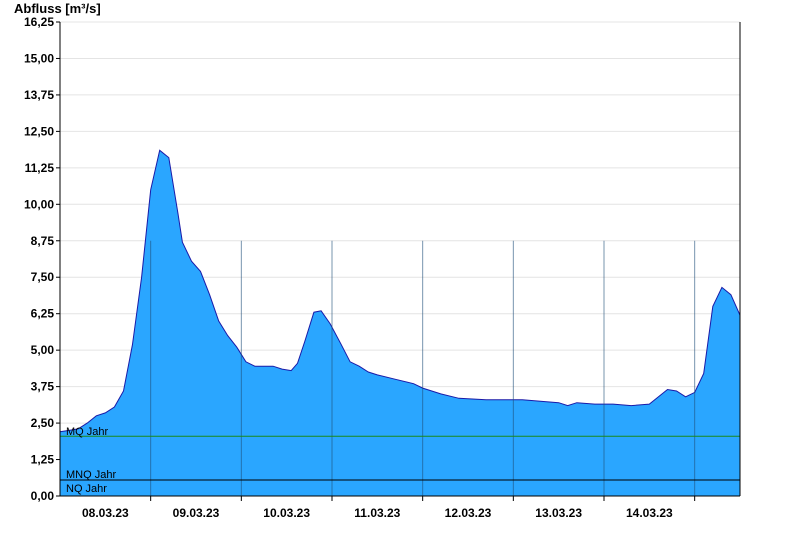  I want to click on x-tick-label: 13.03.23, so click(558, 513).